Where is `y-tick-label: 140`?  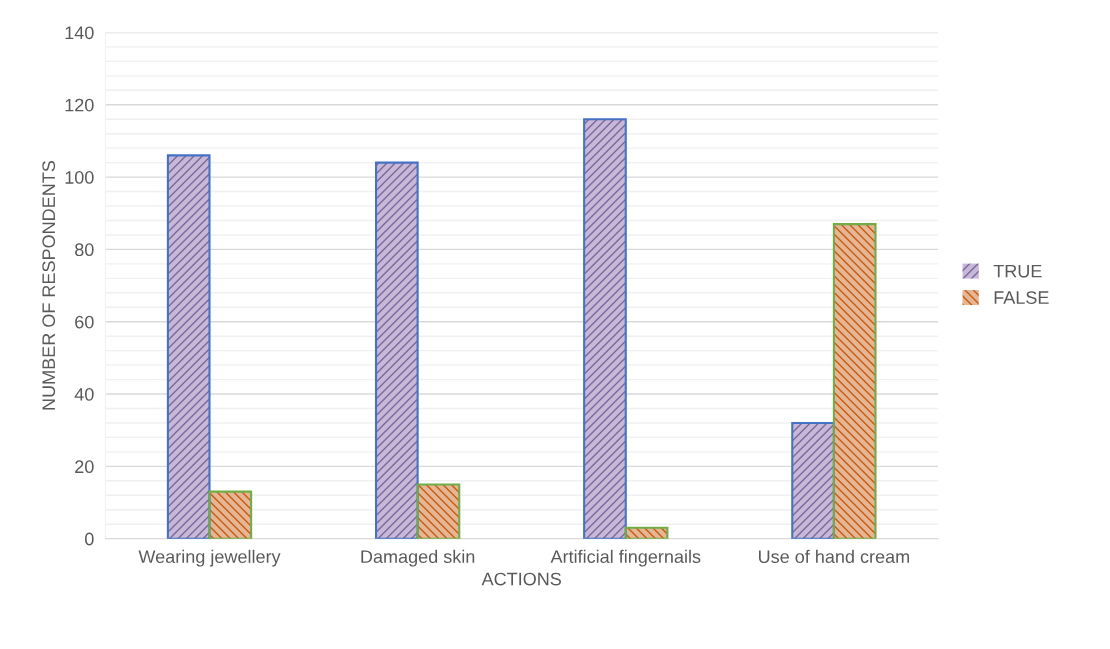 y-tick-label: 140 is located at coordinates (79, 33).